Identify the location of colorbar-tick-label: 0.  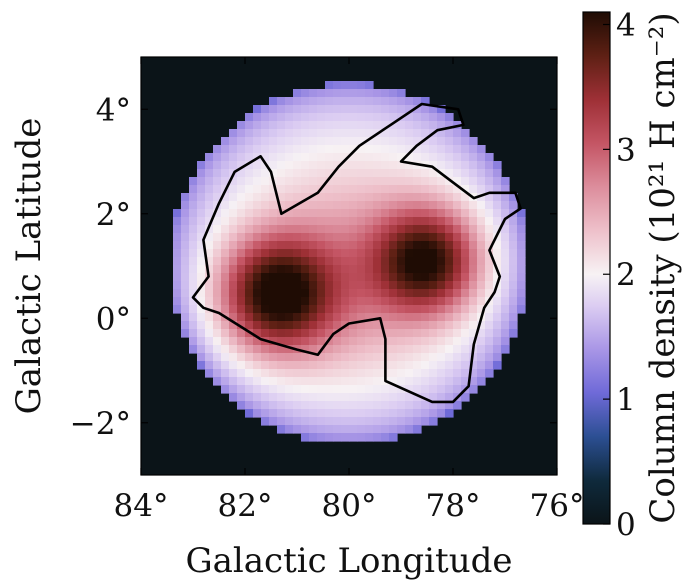
(626, 525).